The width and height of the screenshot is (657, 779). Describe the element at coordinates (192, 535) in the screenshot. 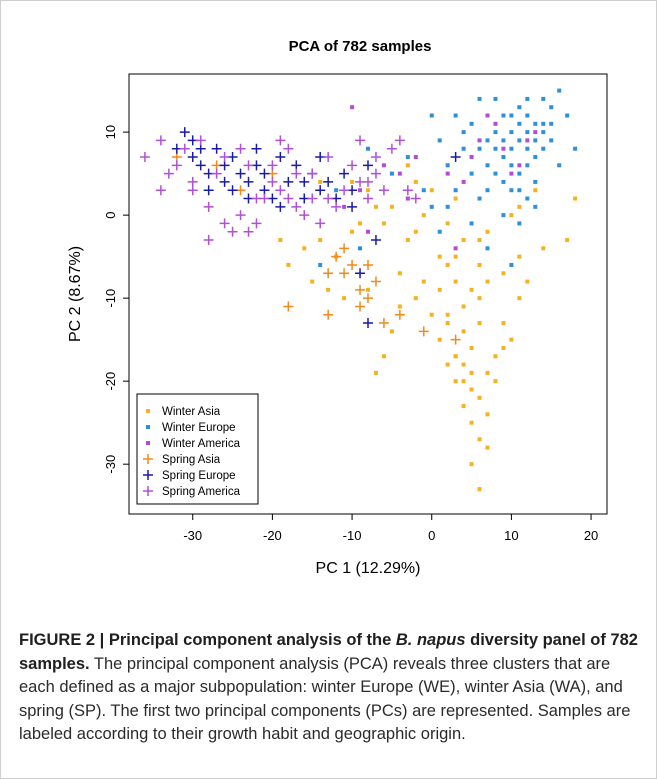

I see `x-tick-label: -30` at that location.